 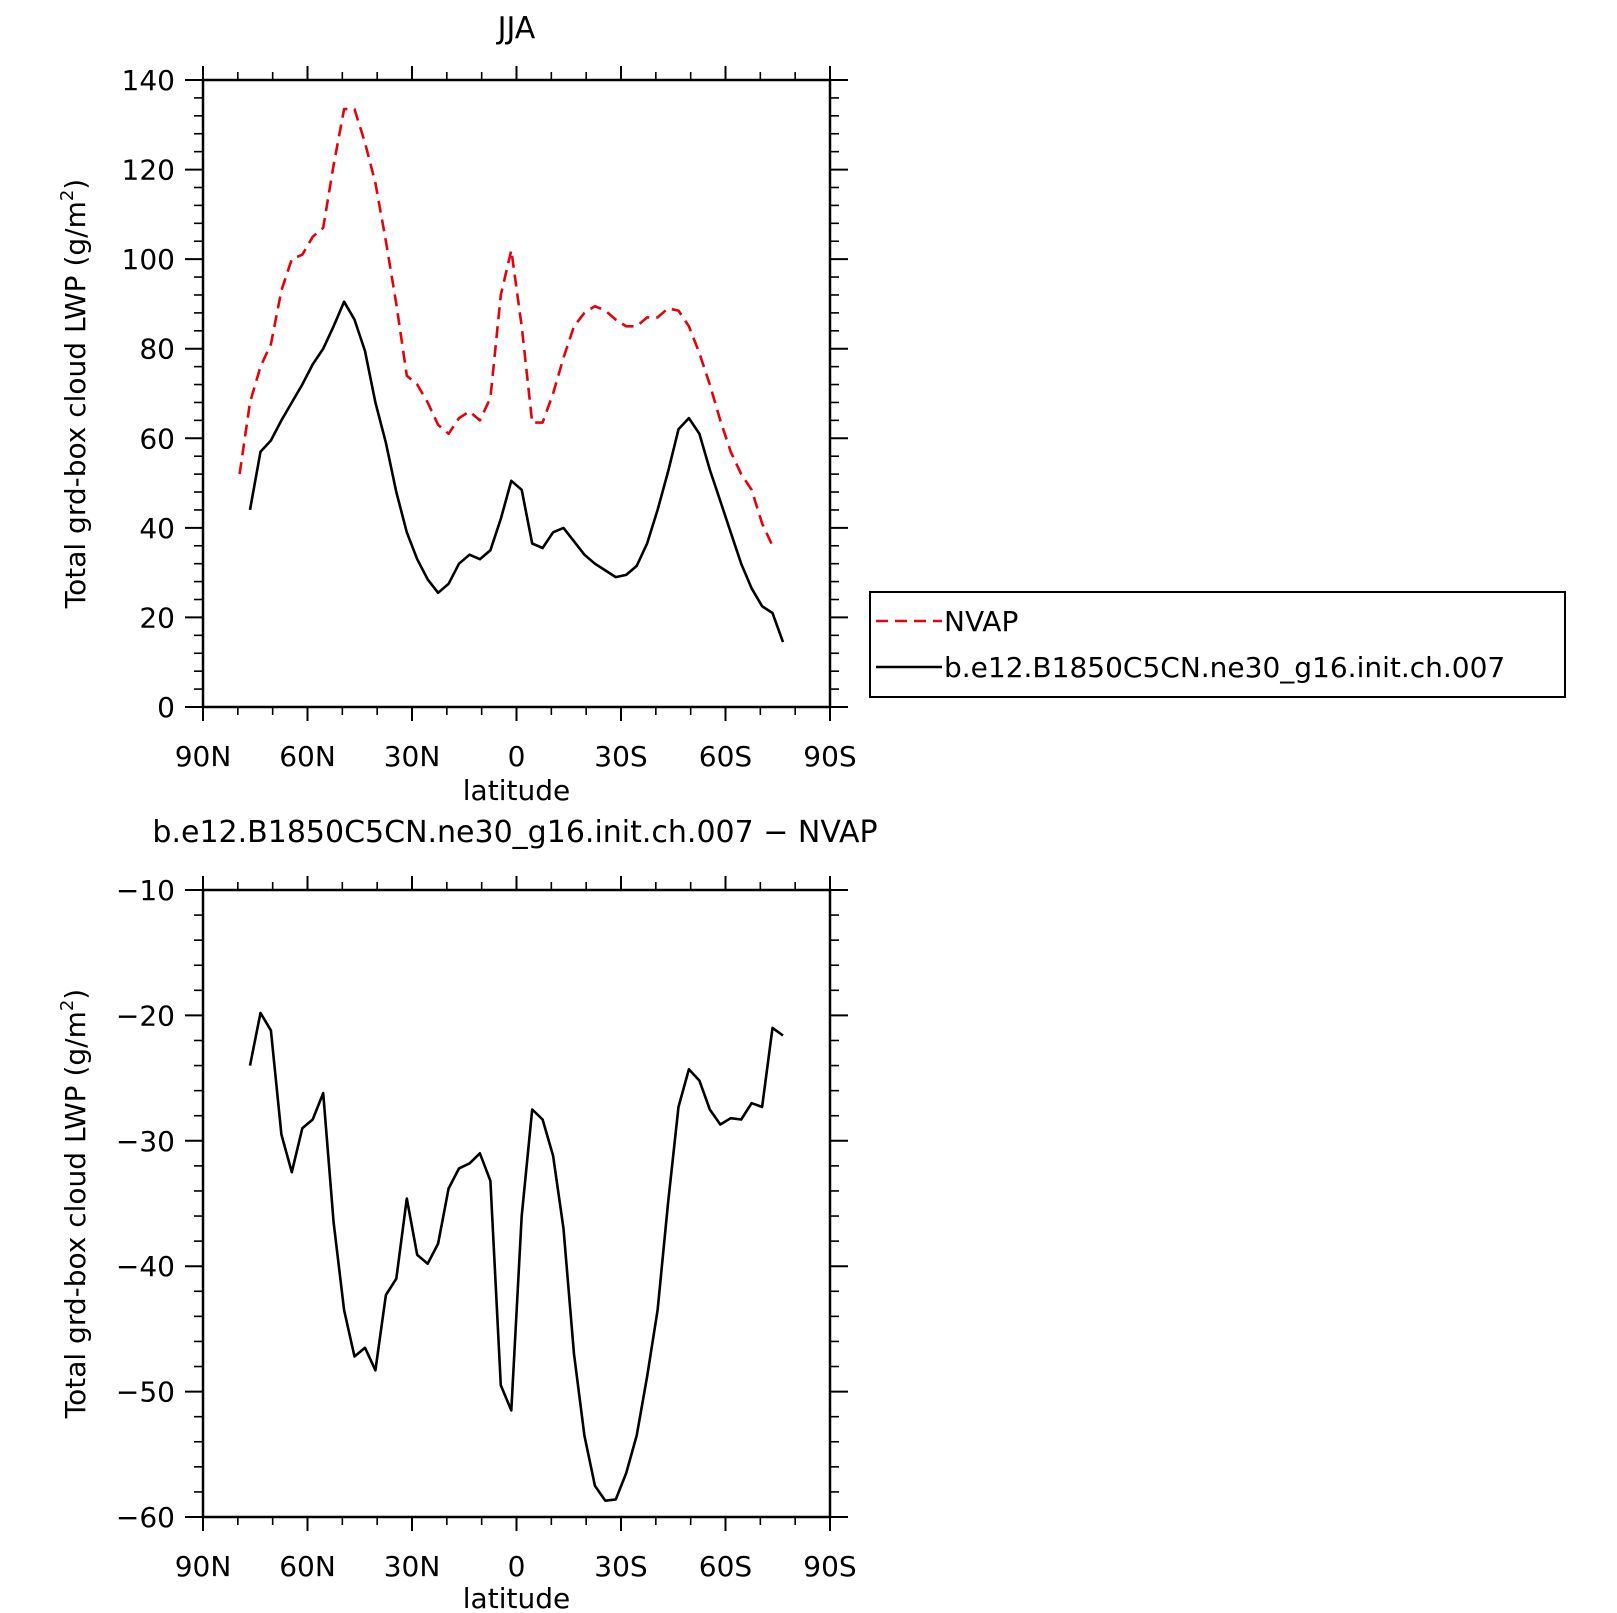 I want to click on legend-box, so click(x=1217, y=644).